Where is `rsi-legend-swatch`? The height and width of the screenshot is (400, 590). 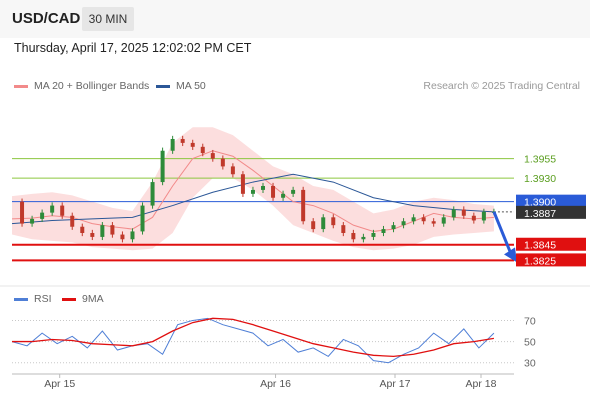 rsi-legend-swatch is located at coordinates (21, 299).